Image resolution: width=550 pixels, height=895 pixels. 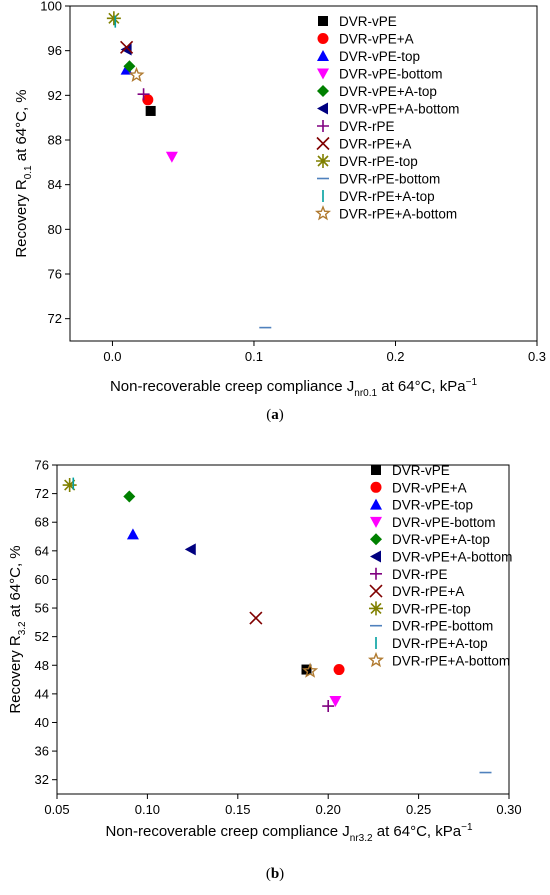 What do you see at coordinates (328, 809) in the screenshot?
I see `x-tick-label: 0.20` at bounding box center [328, 809].